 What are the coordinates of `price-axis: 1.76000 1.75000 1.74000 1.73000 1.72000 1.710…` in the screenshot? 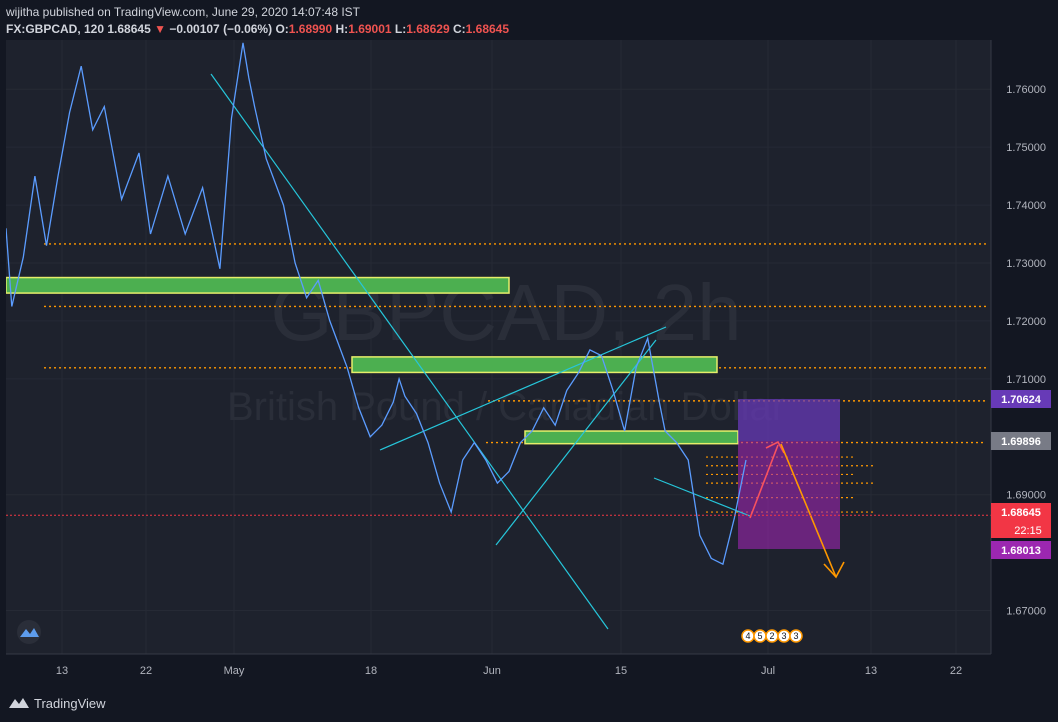 It's located at (1020, 347).